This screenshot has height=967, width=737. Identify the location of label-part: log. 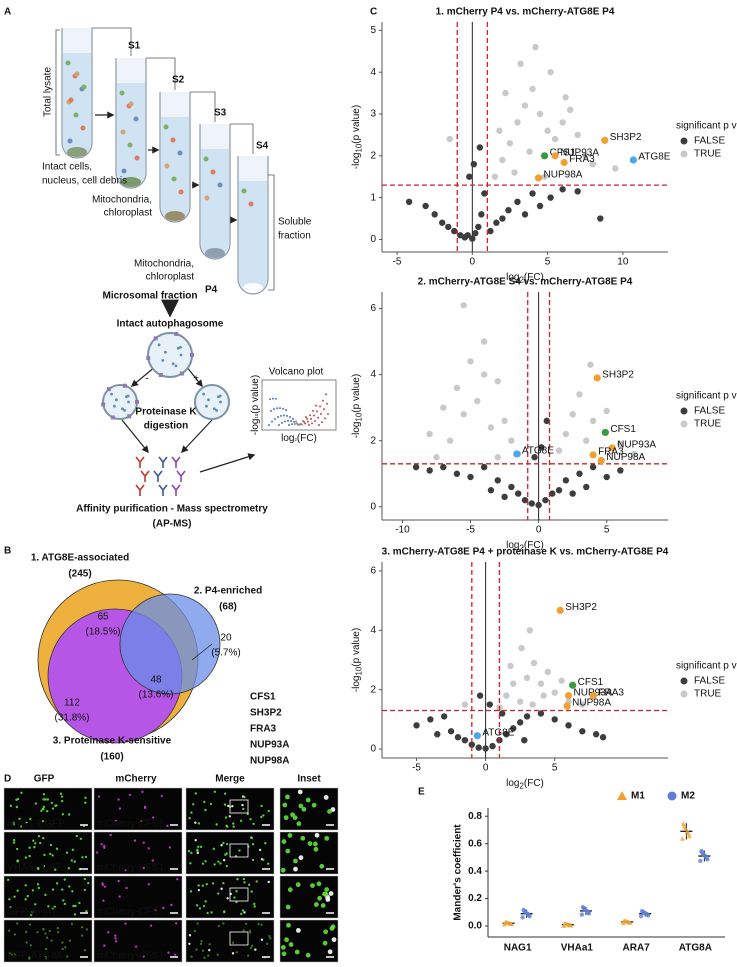
(287, 438).